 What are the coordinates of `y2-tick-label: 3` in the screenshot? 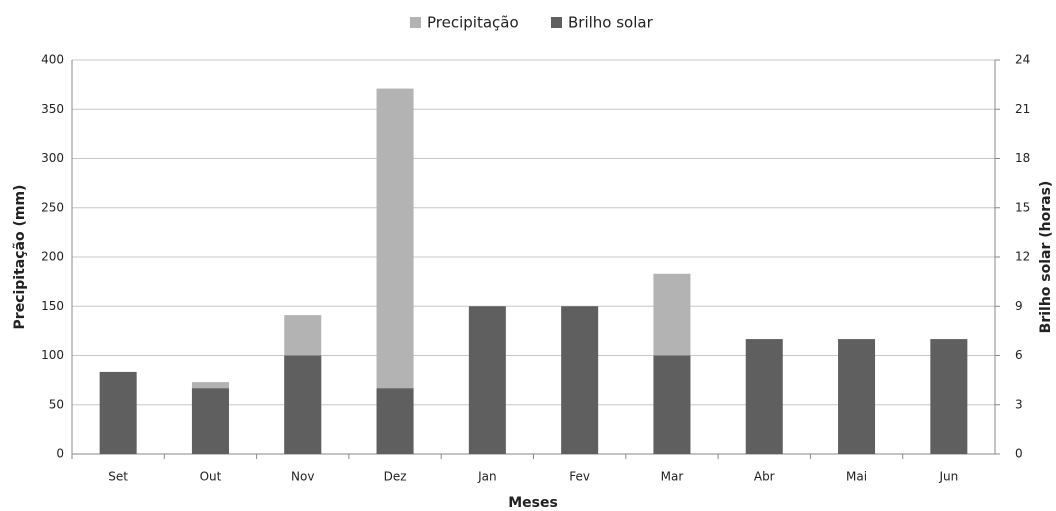 It's located at (1019, 404).